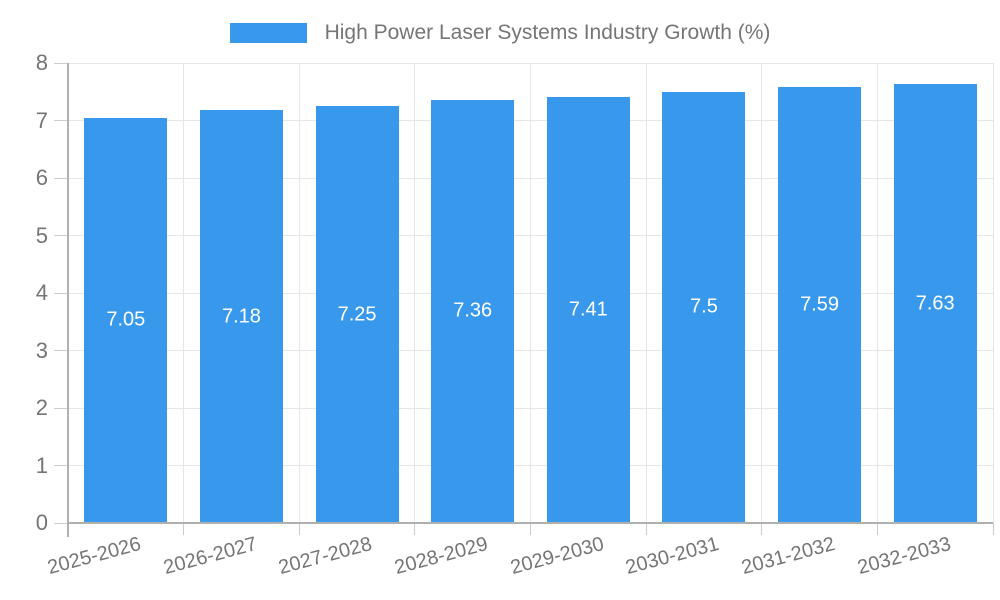 The image size is (1000, 600). Describe the element at coordinates (903, 556) in the screenshot. I see `x-axis-tick-label: 2032-2033` at that location.